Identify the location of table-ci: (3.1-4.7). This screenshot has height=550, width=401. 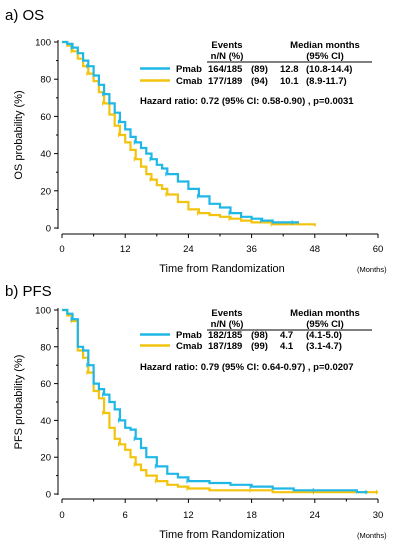
(324, 346).